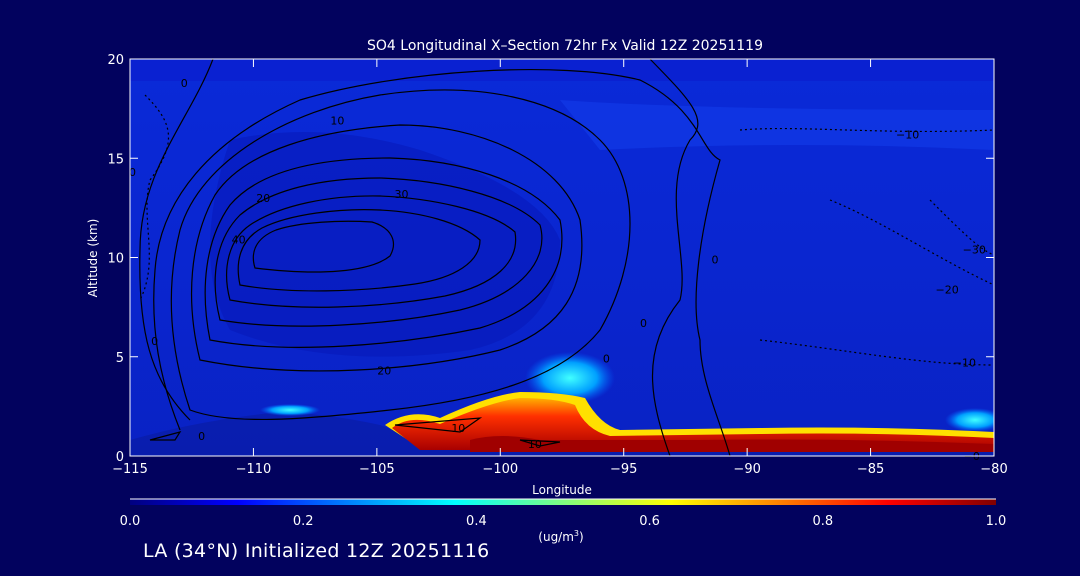 This screenshot has height=576, width=1080. What do you see at coordinates (165, 436) in the screenshot?
I see `contour-0-surface` at bounding box center [165, 436].